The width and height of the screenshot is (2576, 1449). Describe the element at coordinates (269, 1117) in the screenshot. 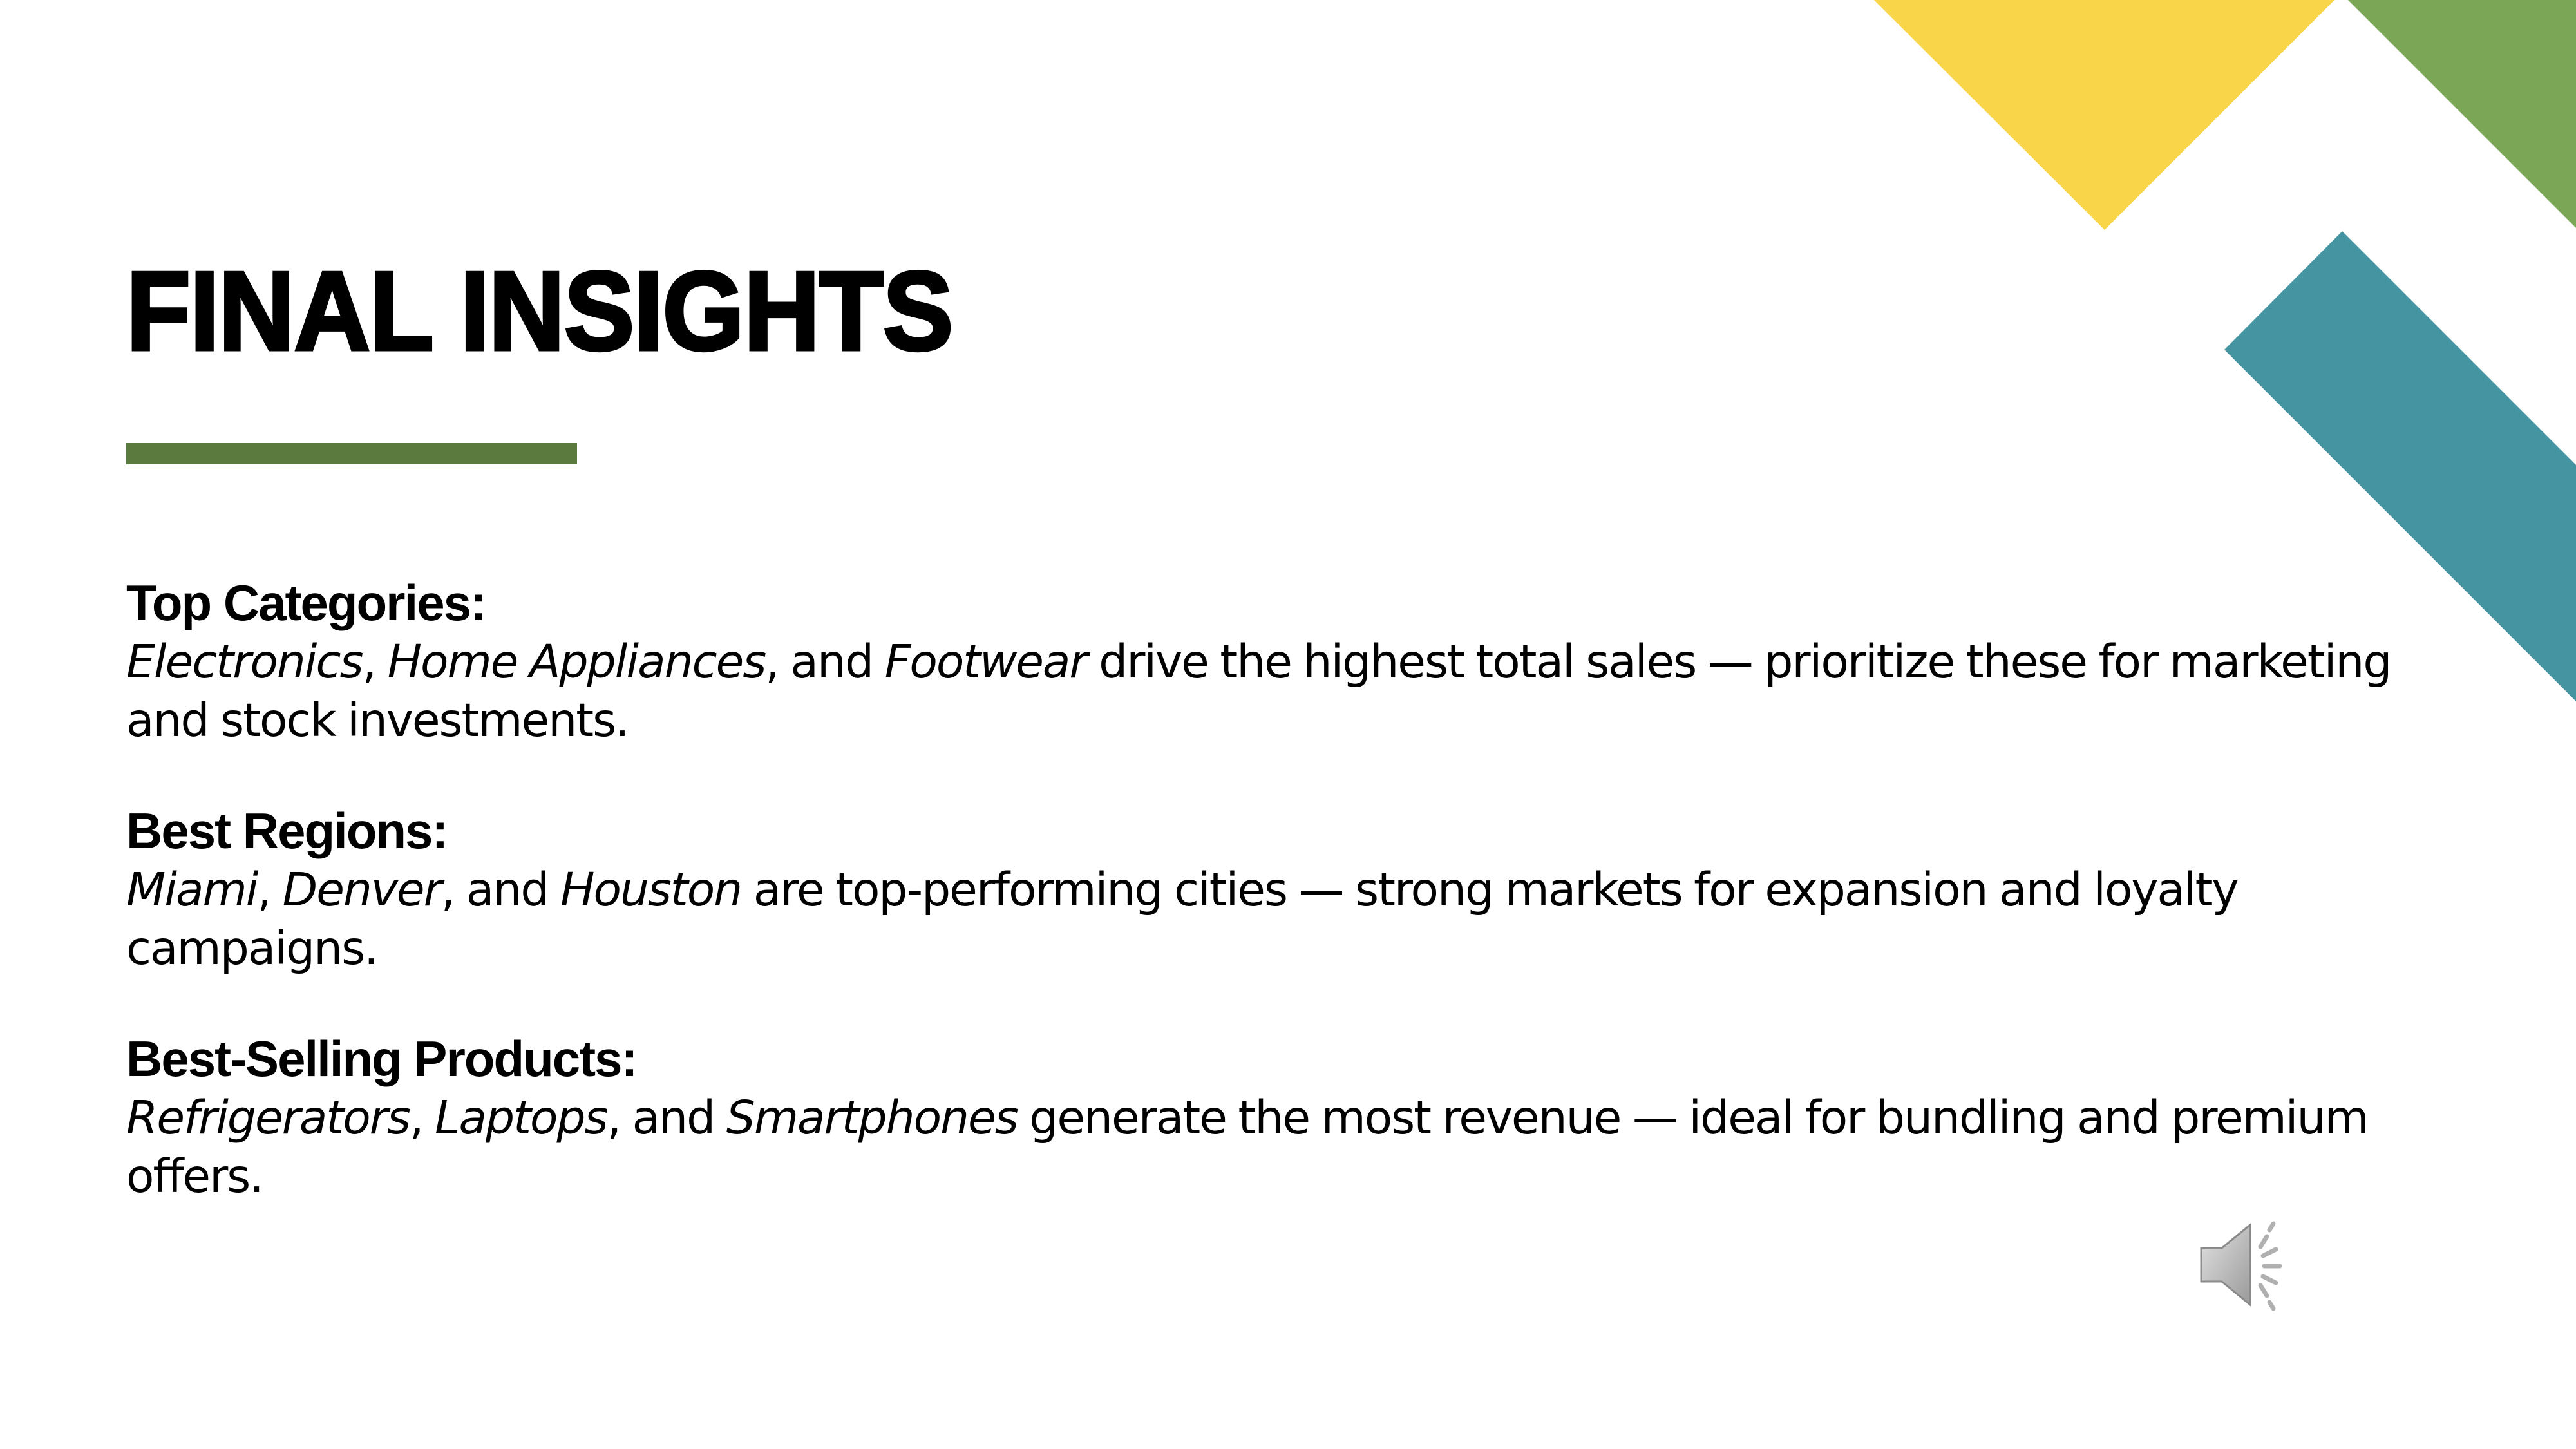

I see `highlight-item: Refrigerators` at that location.